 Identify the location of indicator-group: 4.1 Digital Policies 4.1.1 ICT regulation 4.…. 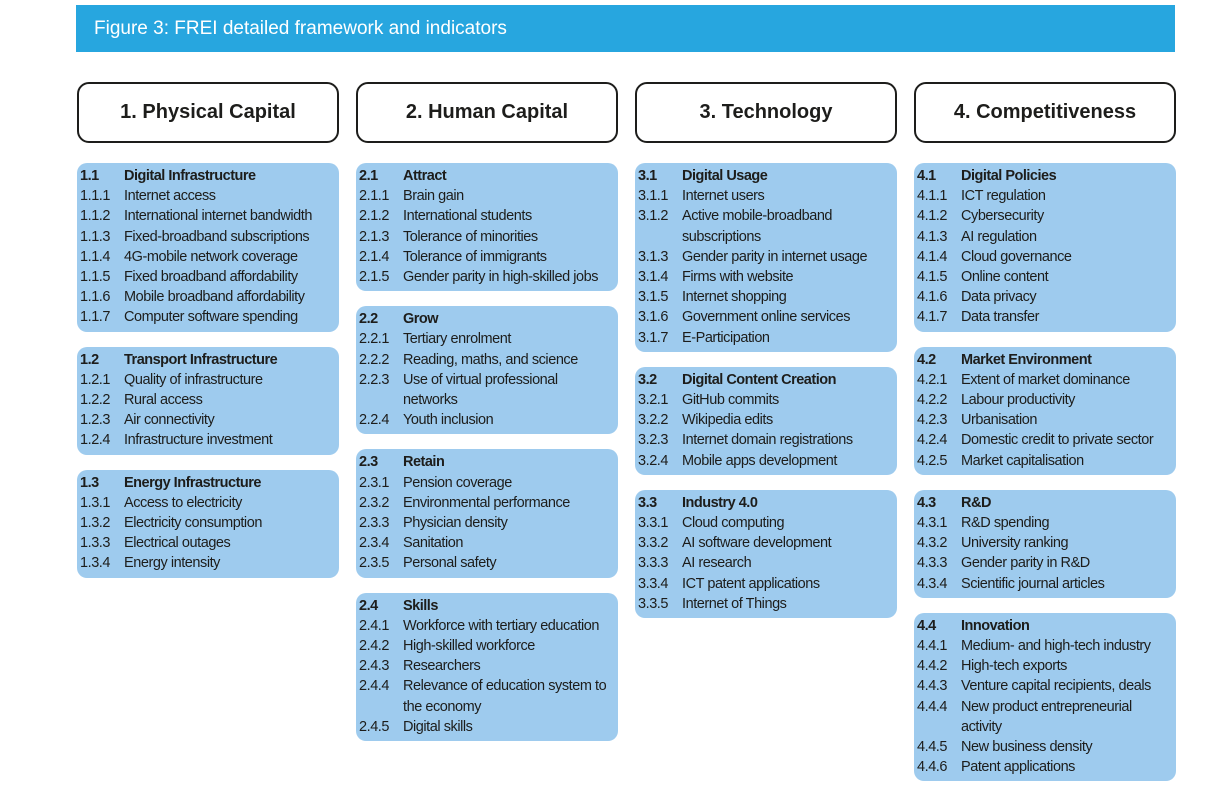
(1045, 247).